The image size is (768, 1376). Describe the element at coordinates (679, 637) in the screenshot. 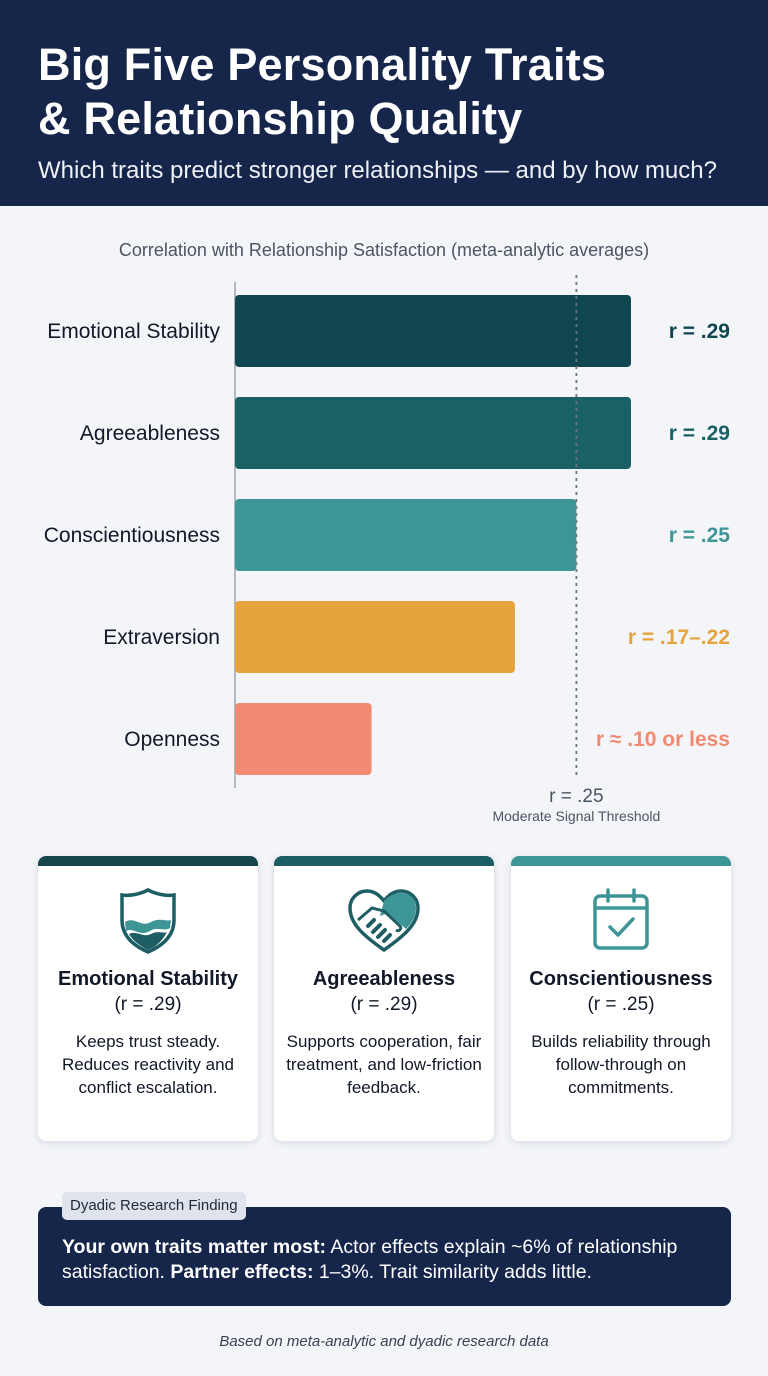

I see `value-label: r = .17–.22` at that location.